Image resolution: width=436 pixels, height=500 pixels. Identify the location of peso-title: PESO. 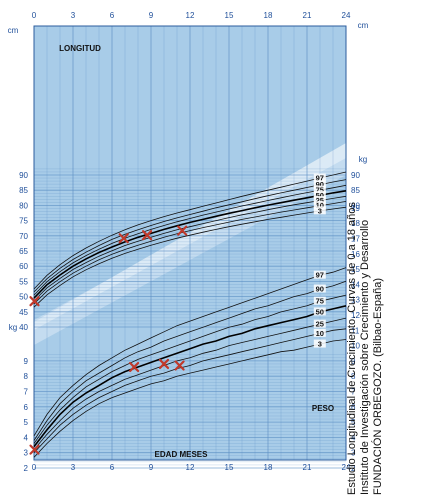
(323, 408).